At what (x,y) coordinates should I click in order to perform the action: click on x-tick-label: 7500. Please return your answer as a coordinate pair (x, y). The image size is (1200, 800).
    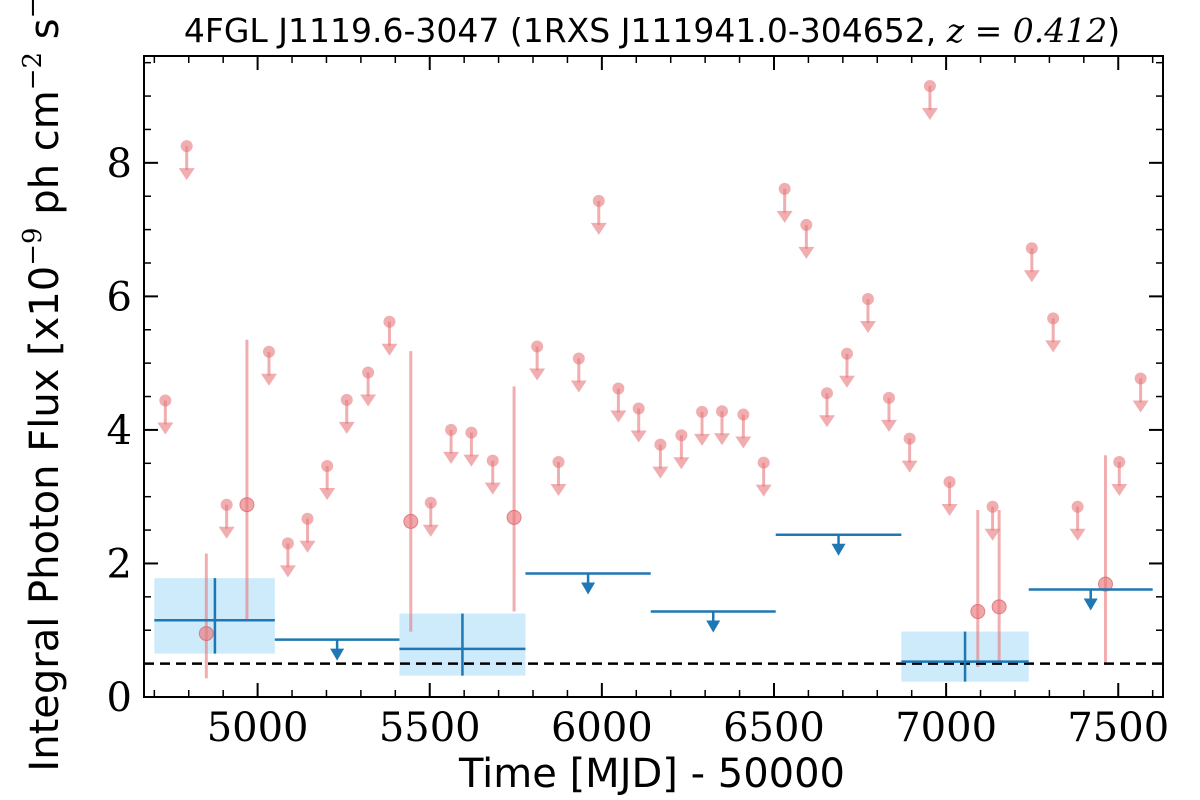
    Looking at the image, I should click on (1118, 728).